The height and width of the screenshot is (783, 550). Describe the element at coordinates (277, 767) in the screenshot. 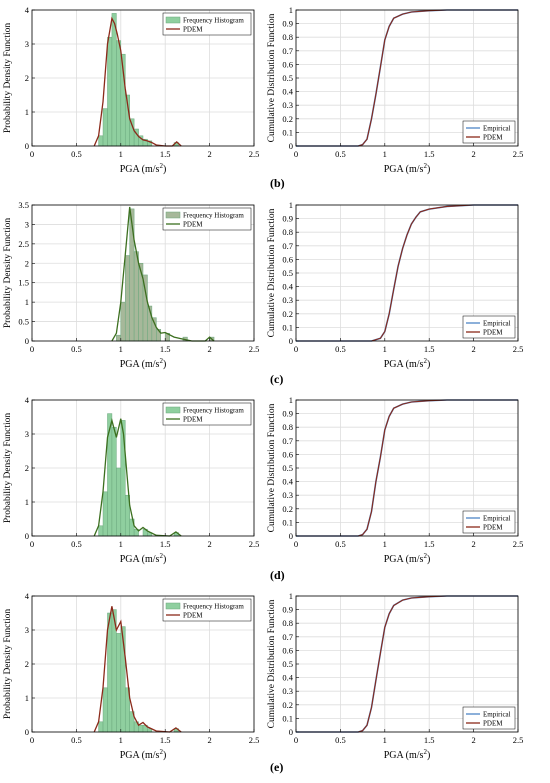

I see `panel-label-e: (e)` at that location.